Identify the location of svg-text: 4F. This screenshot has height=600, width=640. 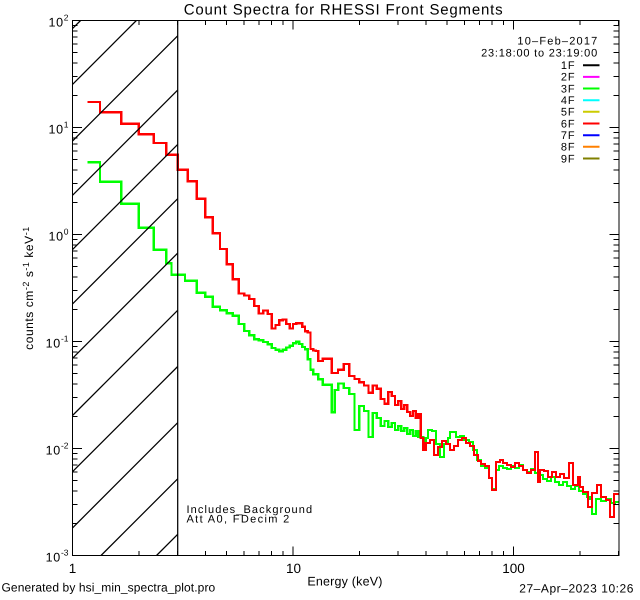
(568, 101).